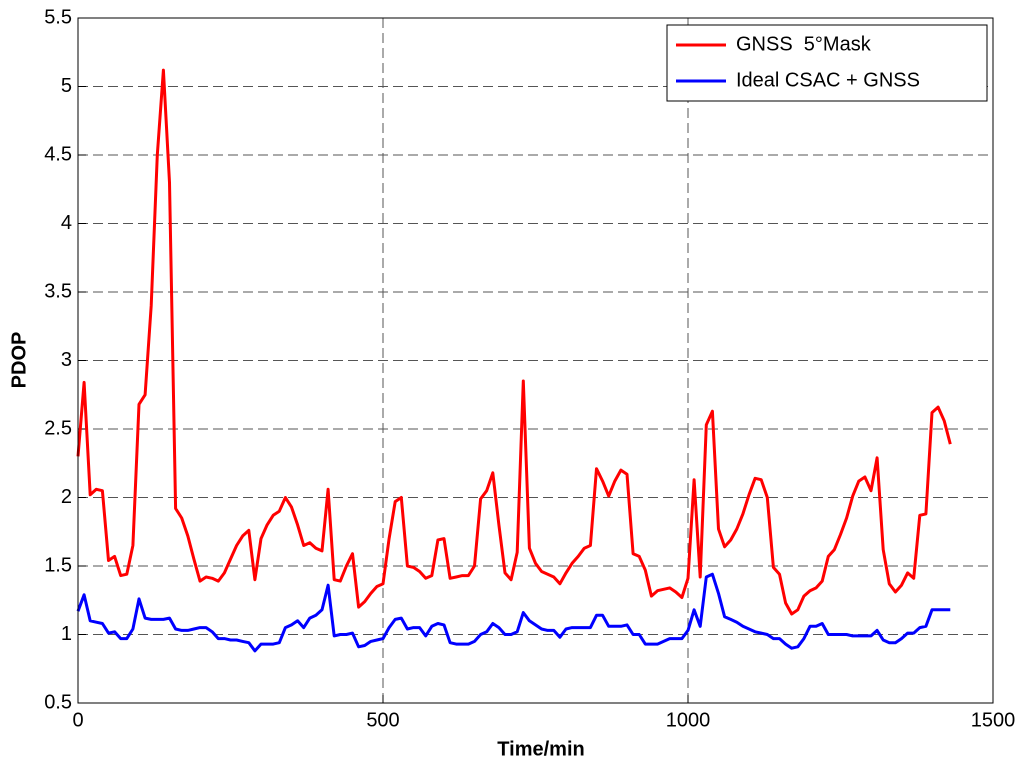 This screenshot has height=765, width=1024. Describe the element at coordinates (66, 360) in the screenshot. I see `y-tick-label: 3` at that location.